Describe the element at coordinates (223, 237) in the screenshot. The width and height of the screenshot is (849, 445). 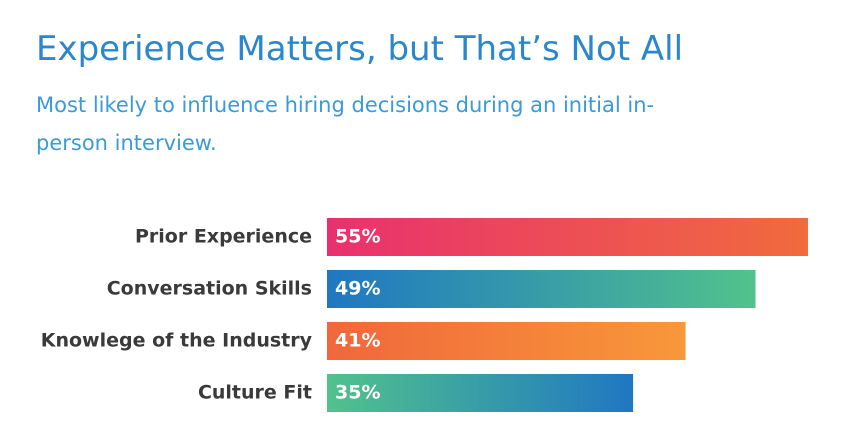
I see `category-label: Prior Experience` at that location.